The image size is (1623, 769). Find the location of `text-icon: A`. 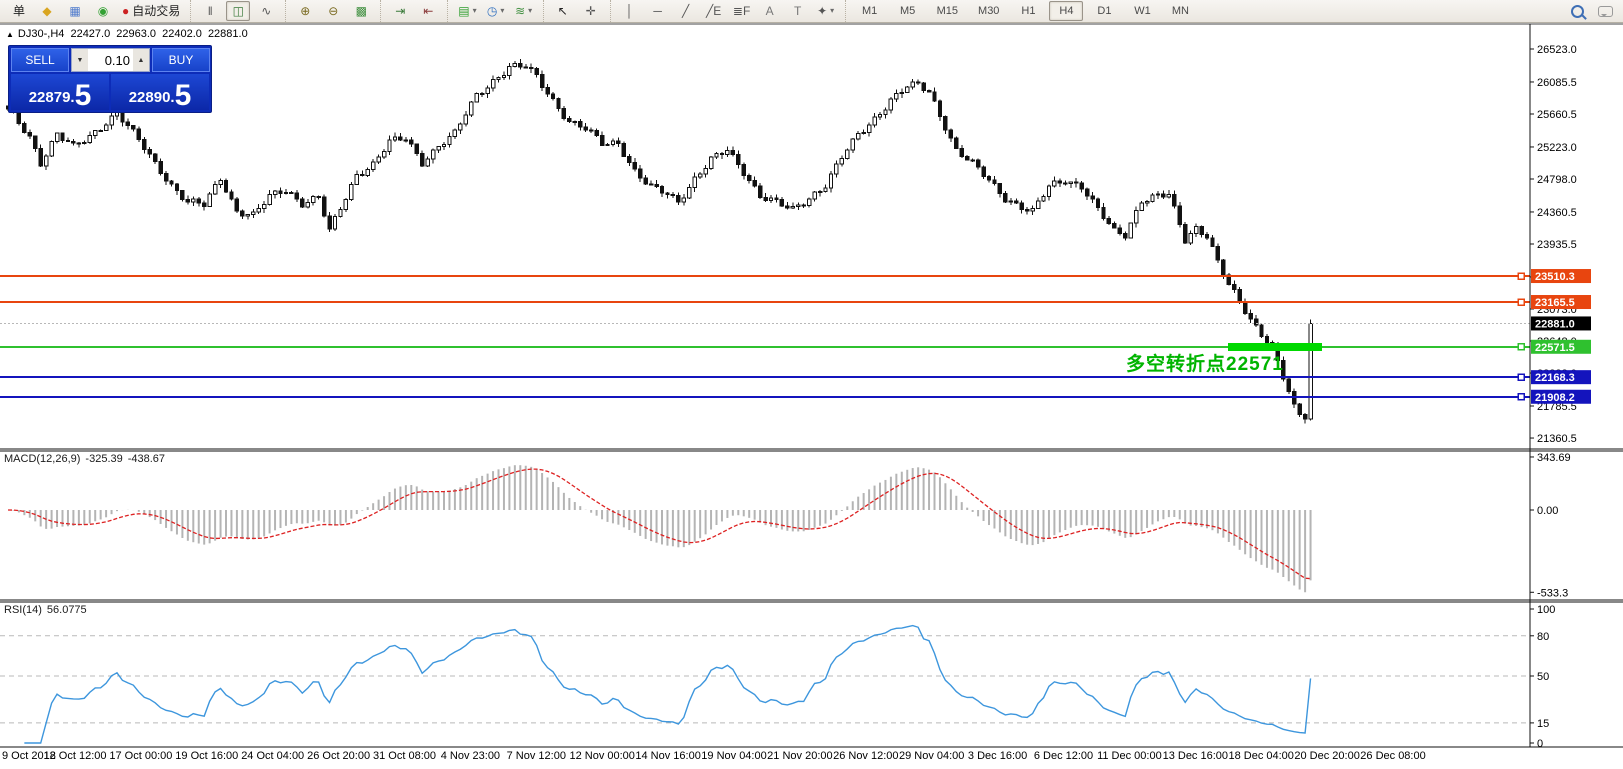

text-icon: A is located at coordinates (769, 11).